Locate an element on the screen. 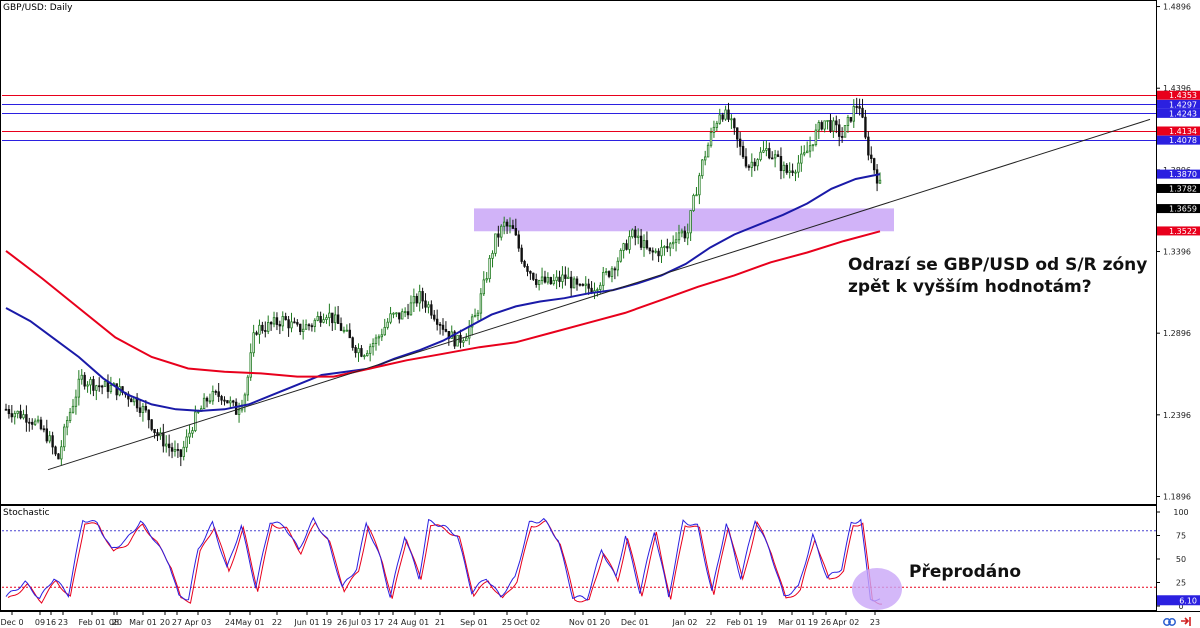 Image resolution: width=1200 pixels, height=628 pixels. x-tick-label: 20 is located at coordinates (605, 622).